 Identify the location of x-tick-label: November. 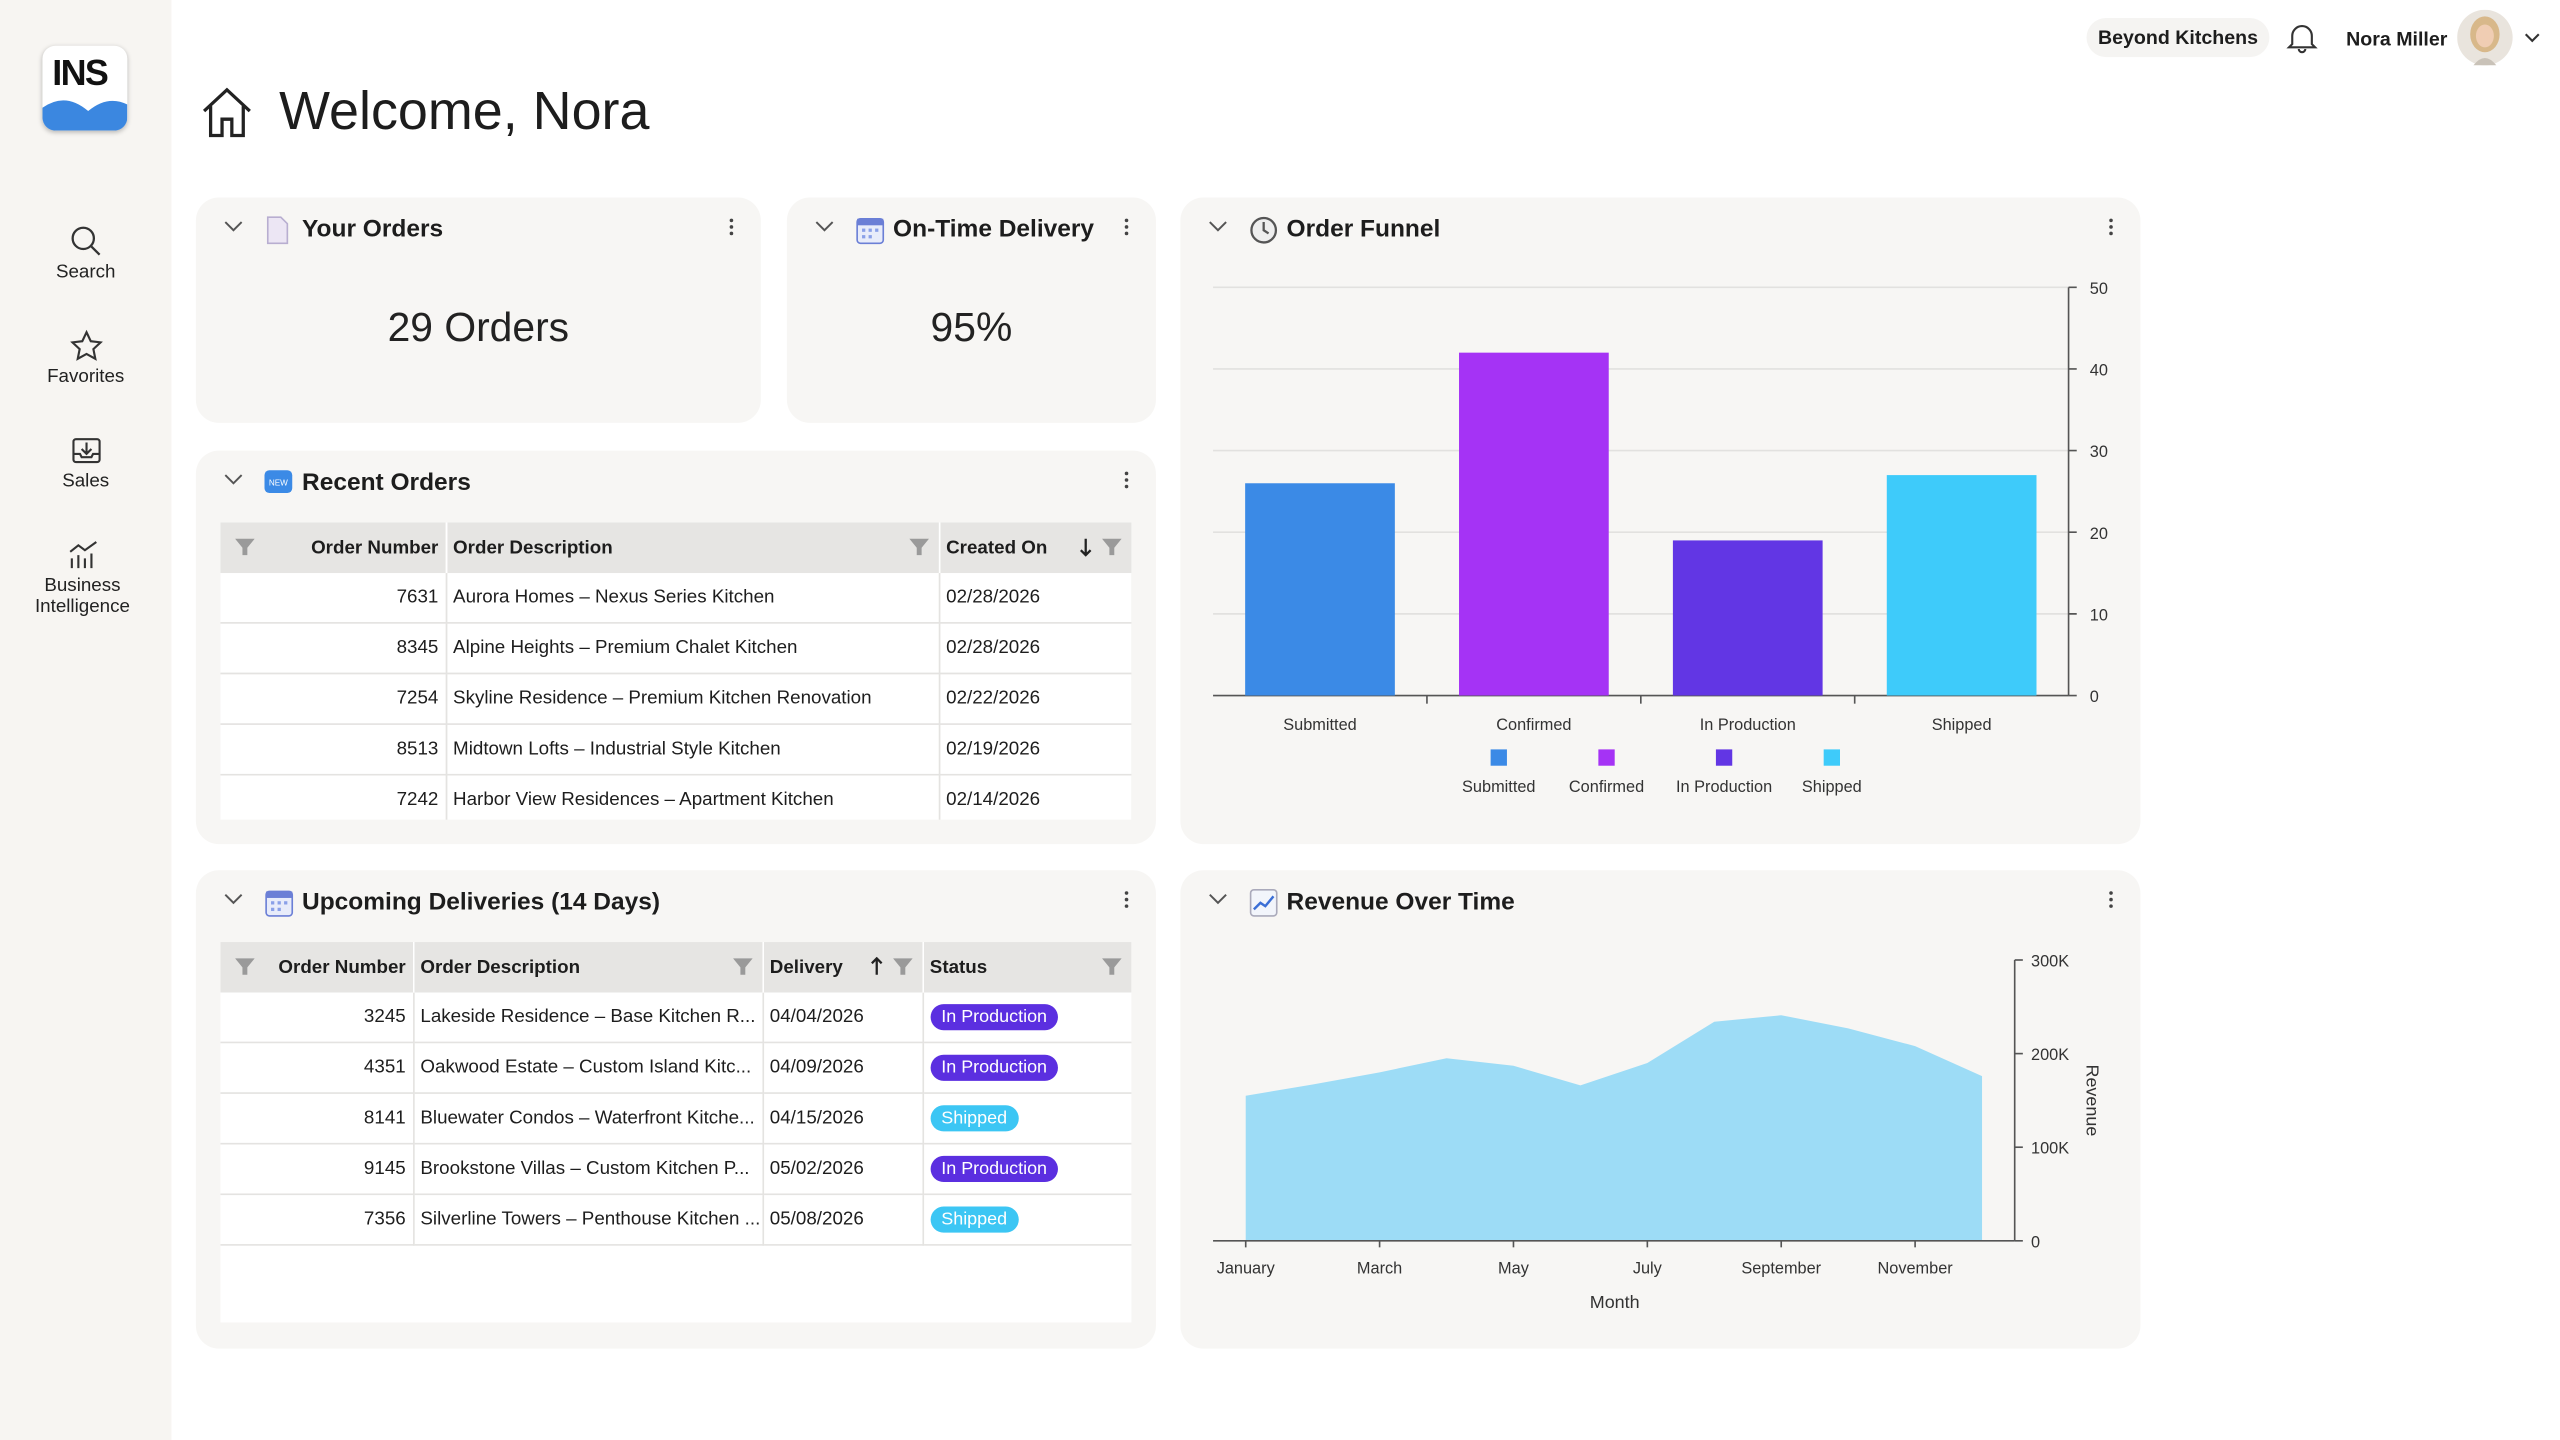
(1915, 1268).